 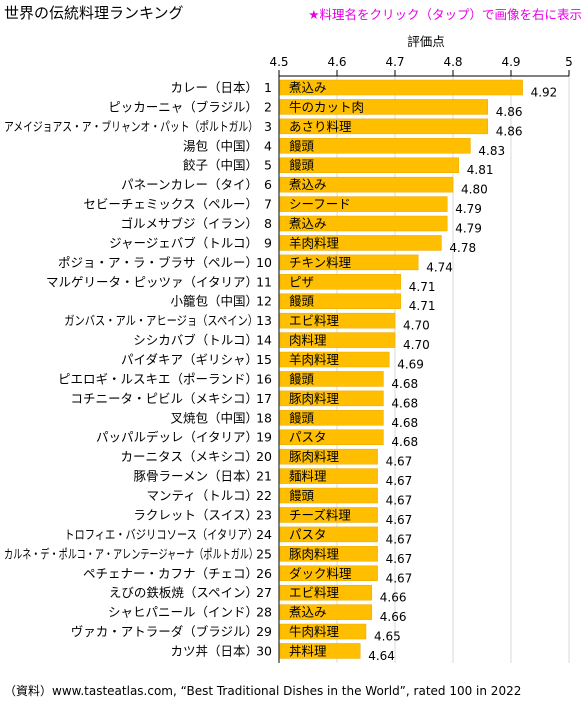 I want to click on rank-label: 6, so click(x=268, y=184).